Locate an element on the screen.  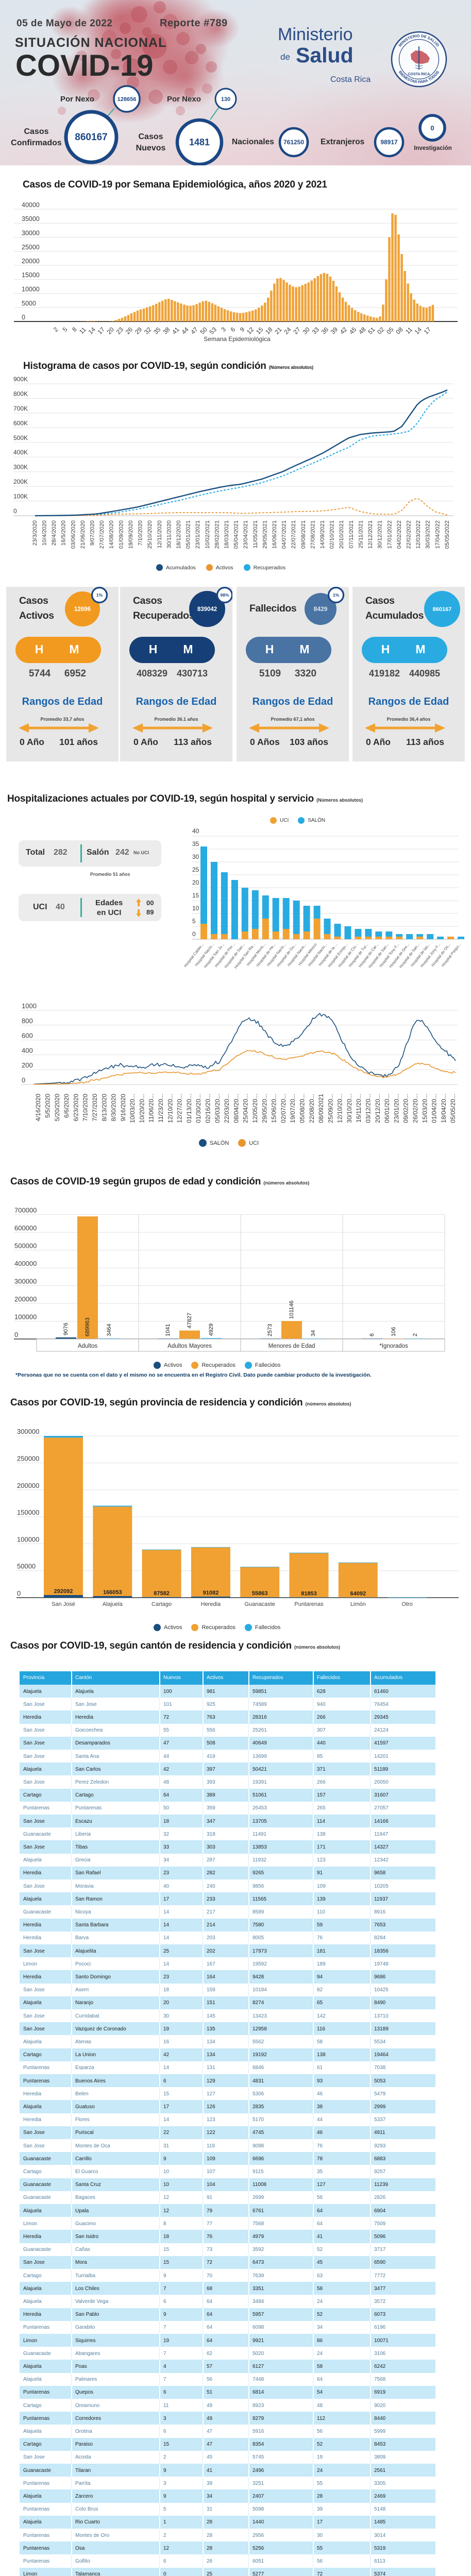
svg-text: 98917 is located at coordinates (389, 142).